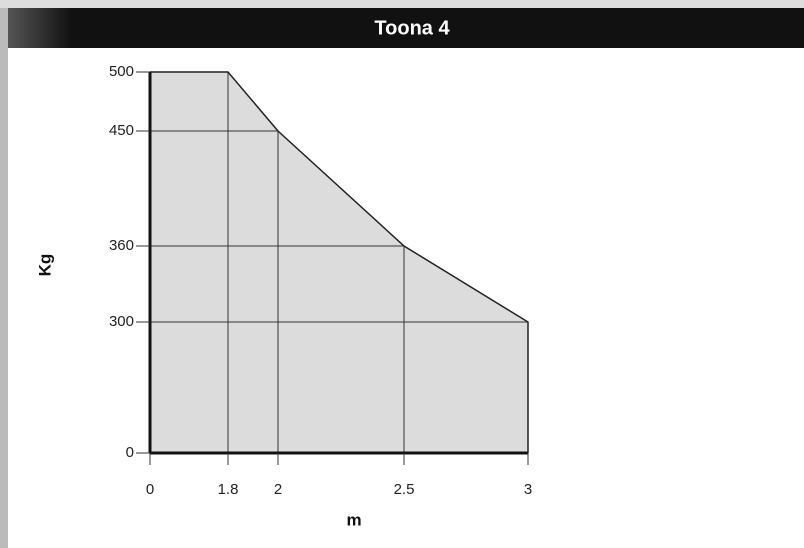  I want to click on y-tick-label: 500, so click(121, 71).